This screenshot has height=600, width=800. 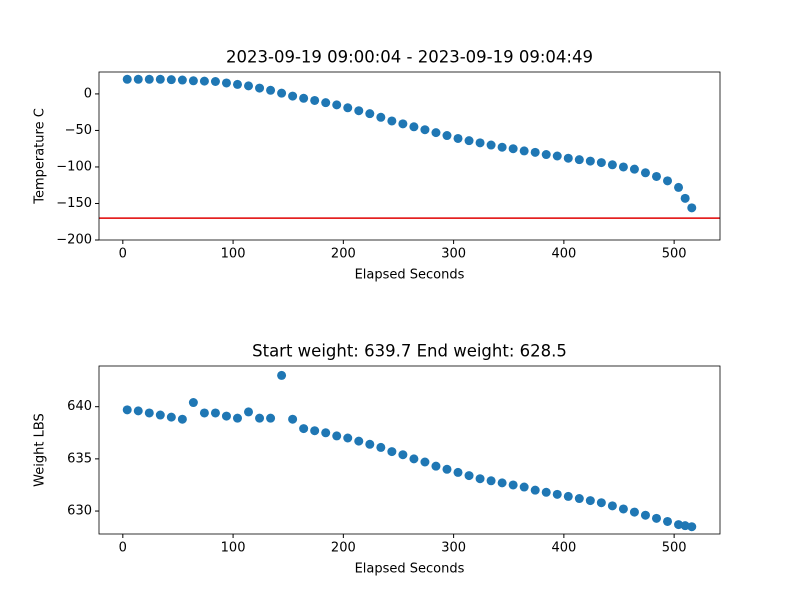 I want to click on y-tick-label: −50, so click(x=78, y=130).